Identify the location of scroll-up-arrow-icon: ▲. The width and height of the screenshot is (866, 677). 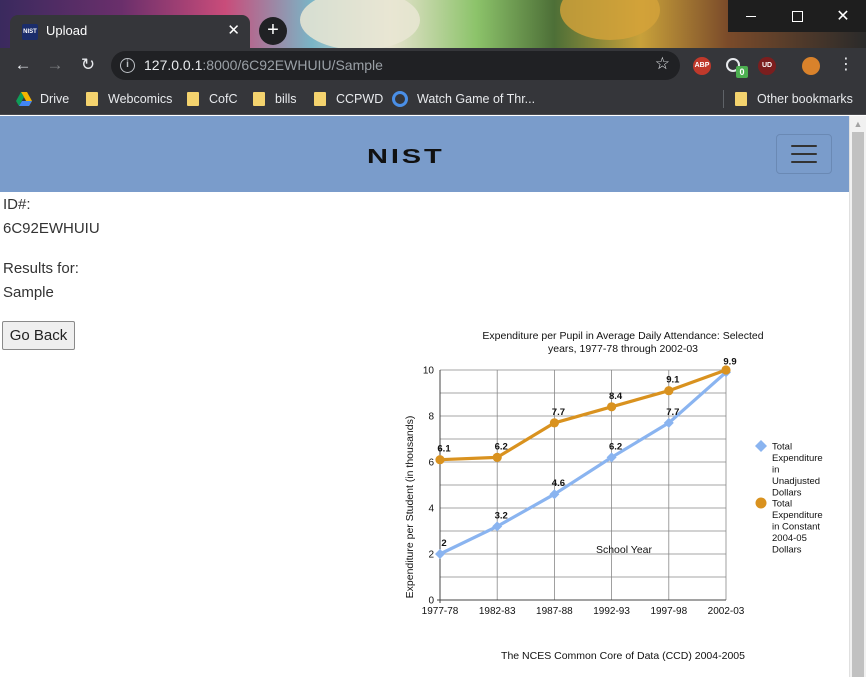
(858, 124).